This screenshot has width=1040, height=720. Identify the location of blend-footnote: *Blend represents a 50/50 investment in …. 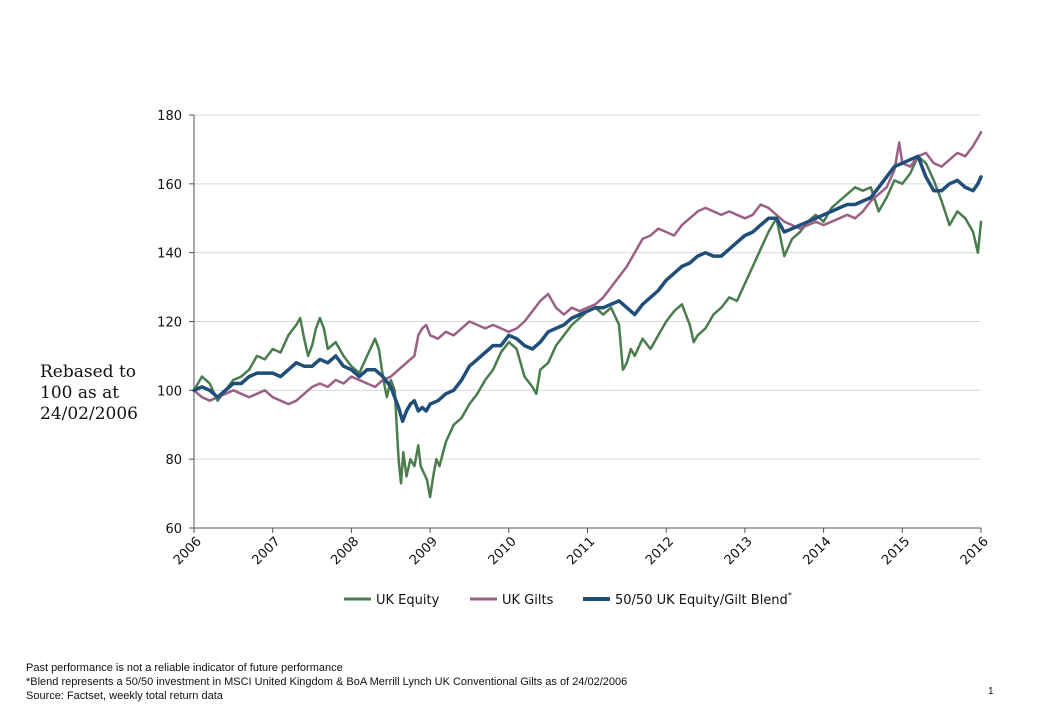
(327, 682).